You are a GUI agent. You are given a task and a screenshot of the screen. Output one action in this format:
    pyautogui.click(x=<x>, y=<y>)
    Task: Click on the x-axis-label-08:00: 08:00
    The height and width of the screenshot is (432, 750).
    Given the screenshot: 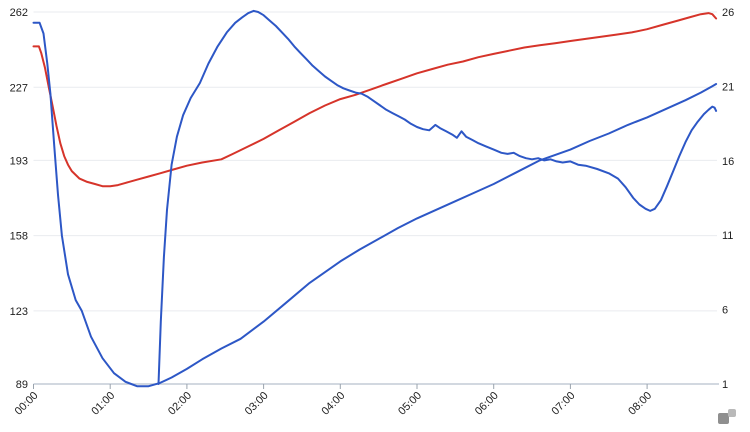 What is the action you would take?
    pyautogui.click(x=640, y=404)
    